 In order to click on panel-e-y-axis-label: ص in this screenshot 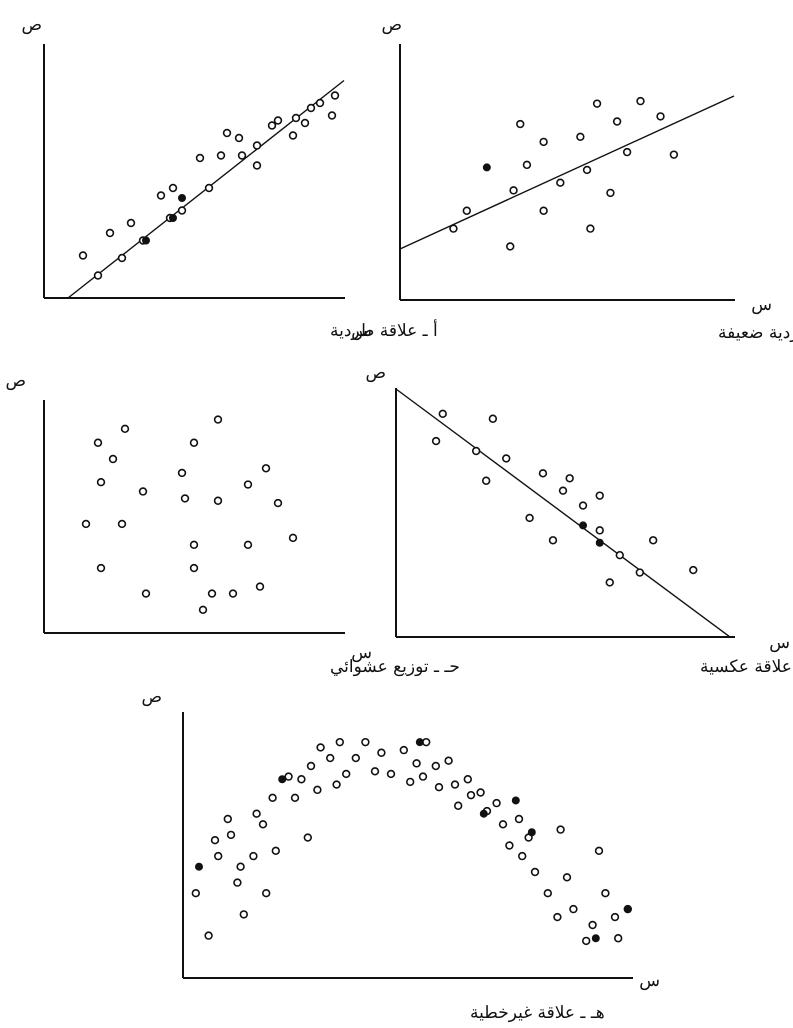, I will do `click(151, 697)`.